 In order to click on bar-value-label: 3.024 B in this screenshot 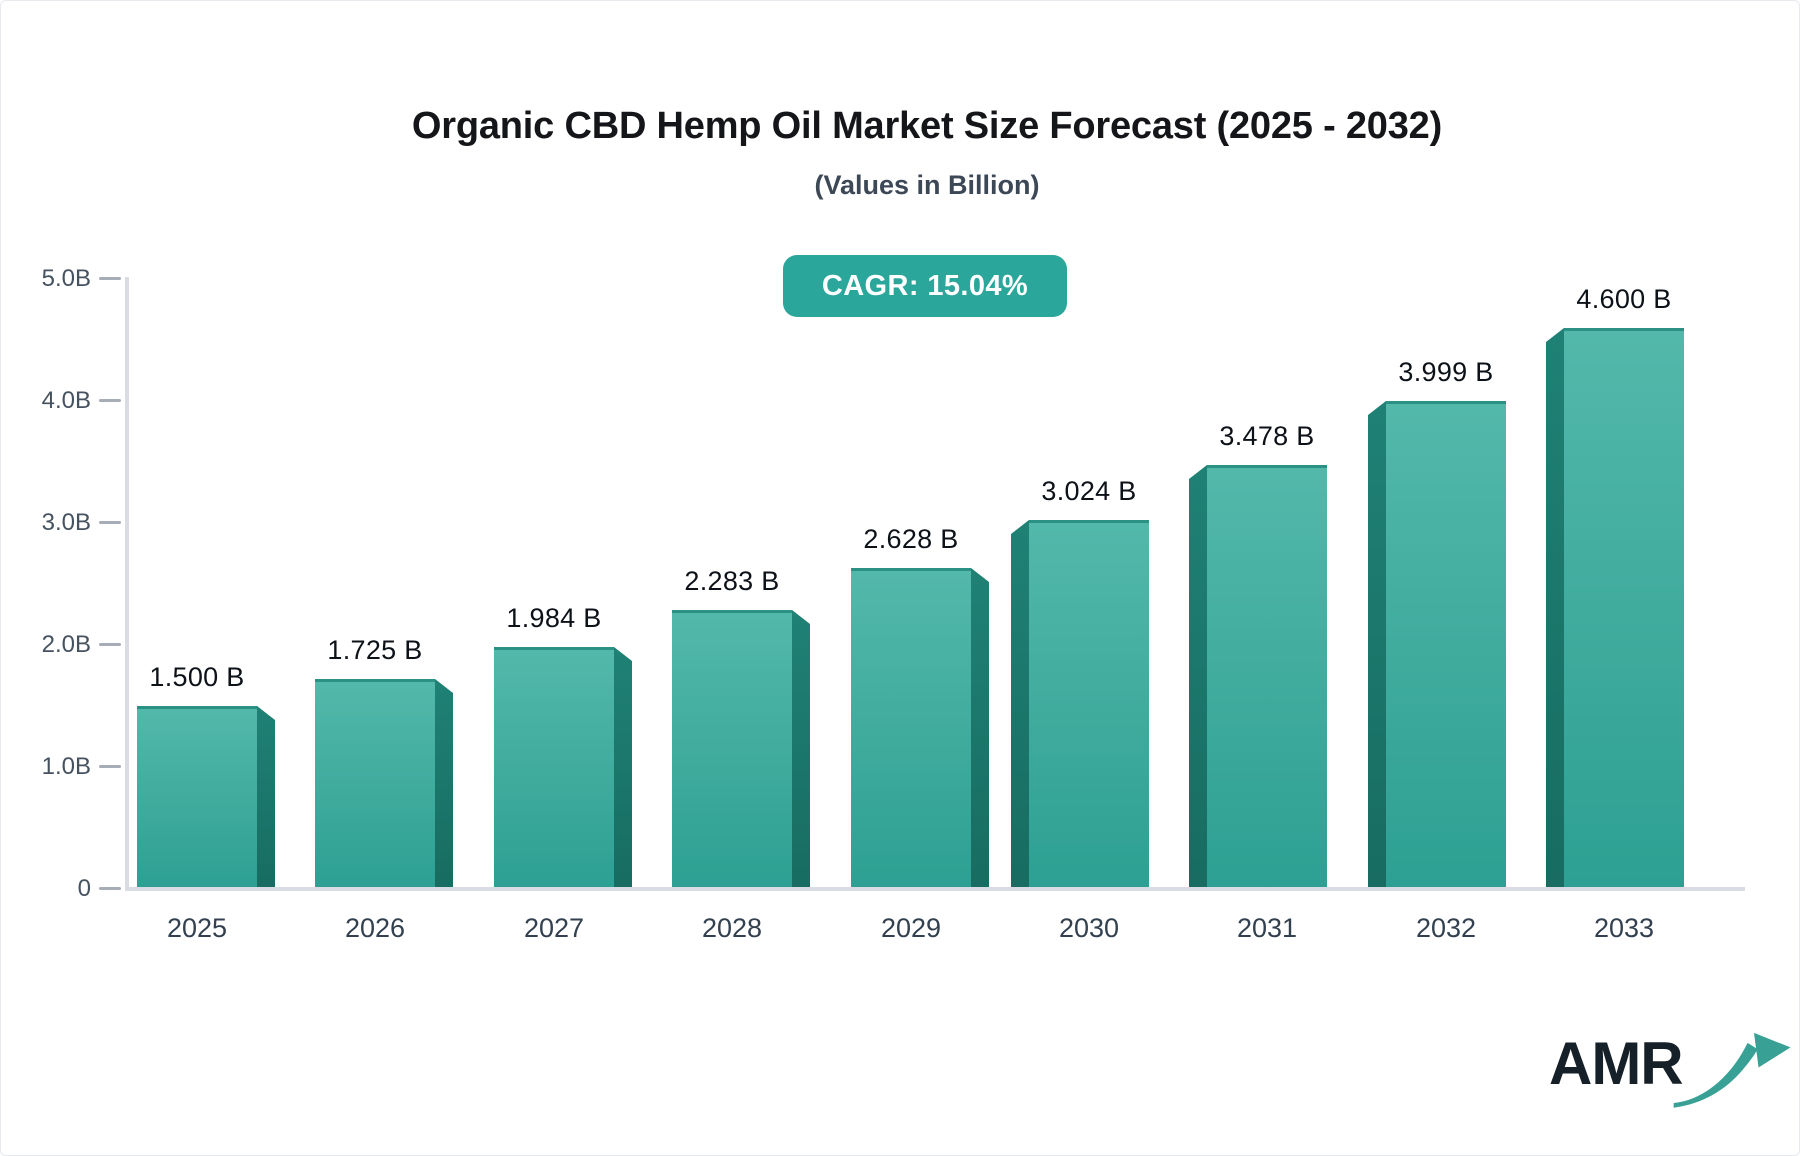, I will do `click(1089, 491)`.